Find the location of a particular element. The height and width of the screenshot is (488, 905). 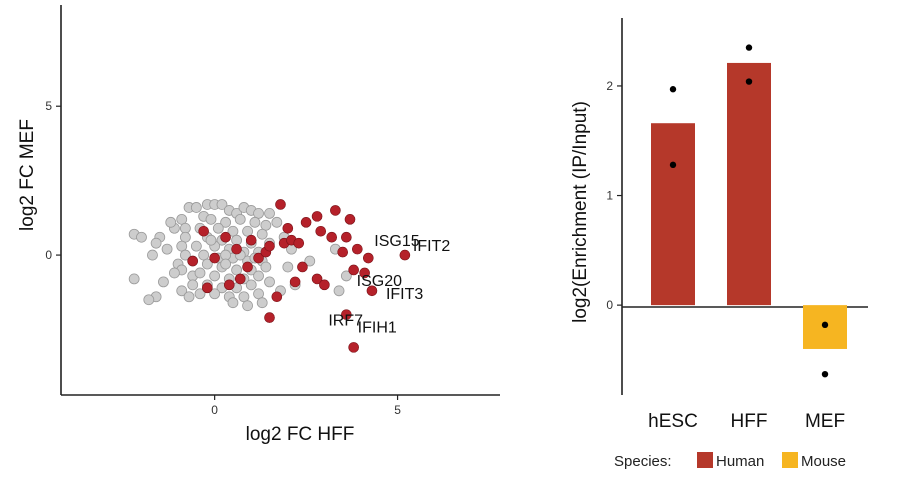

species-legend: Species: Human Mouse is located at coordinates (730, 461).